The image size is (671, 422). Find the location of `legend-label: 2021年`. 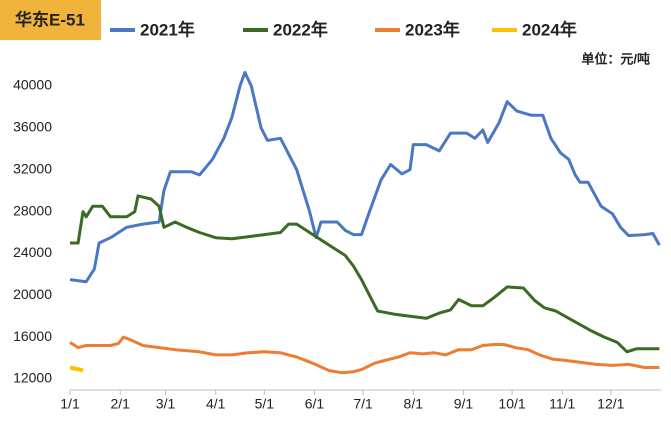

legend-label: 2021年 is located at coordinates (167, 29).